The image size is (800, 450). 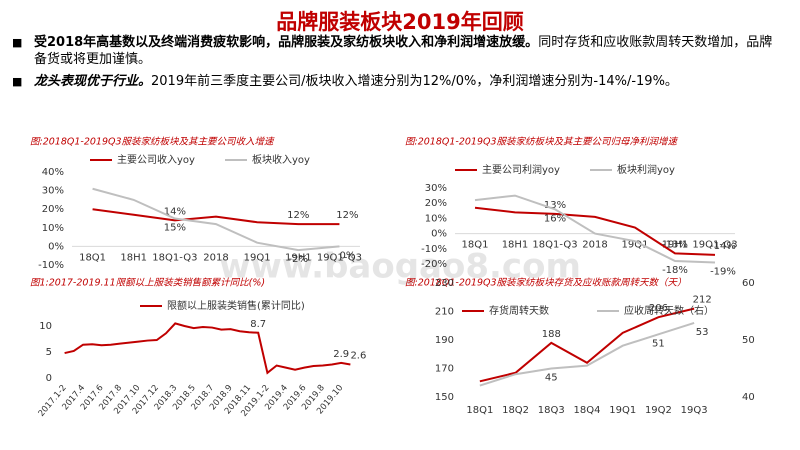 I want to click on x-tick-label: 18Q3, so click(x=551, y=410).